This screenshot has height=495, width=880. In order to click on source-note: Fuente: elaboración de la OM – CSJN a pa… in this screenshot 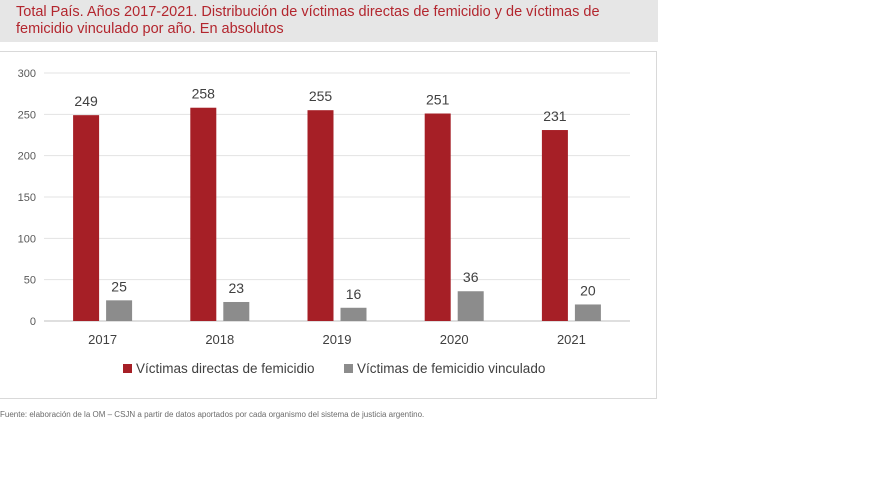, I will do `click(212, 414)`.